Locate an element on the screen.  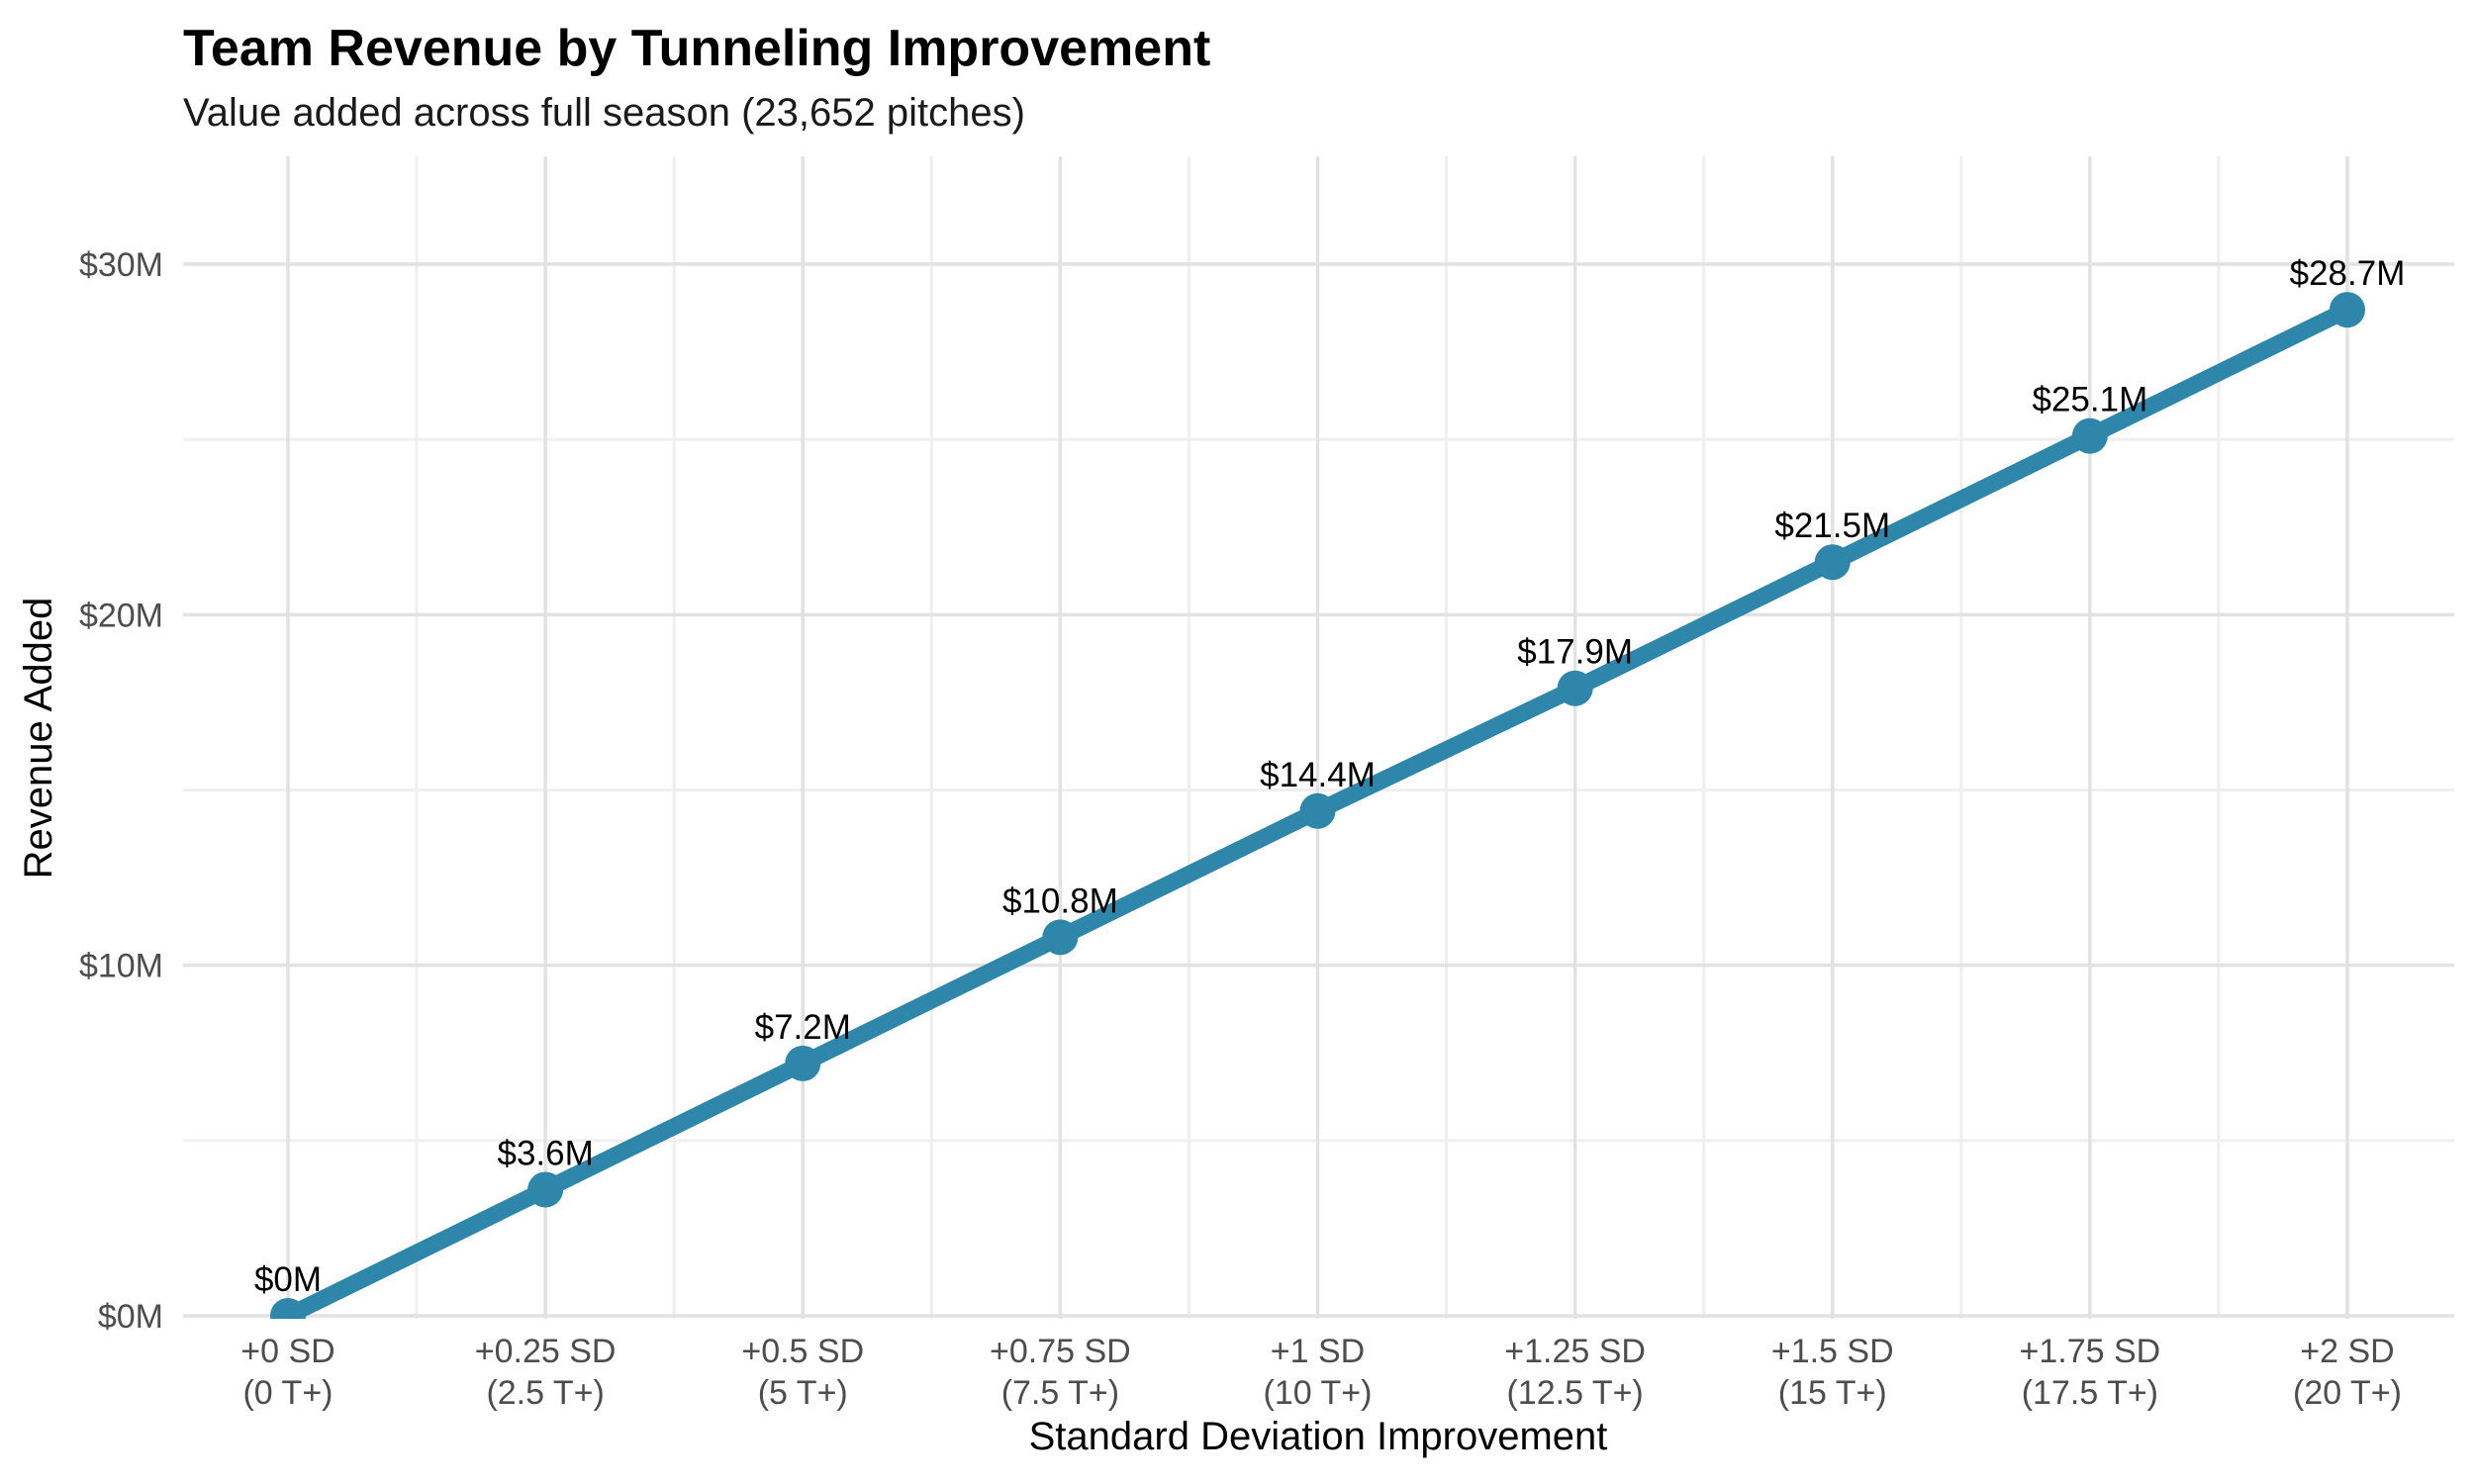
point-value-label: $14.4M is located at coordinates (1318, 775).